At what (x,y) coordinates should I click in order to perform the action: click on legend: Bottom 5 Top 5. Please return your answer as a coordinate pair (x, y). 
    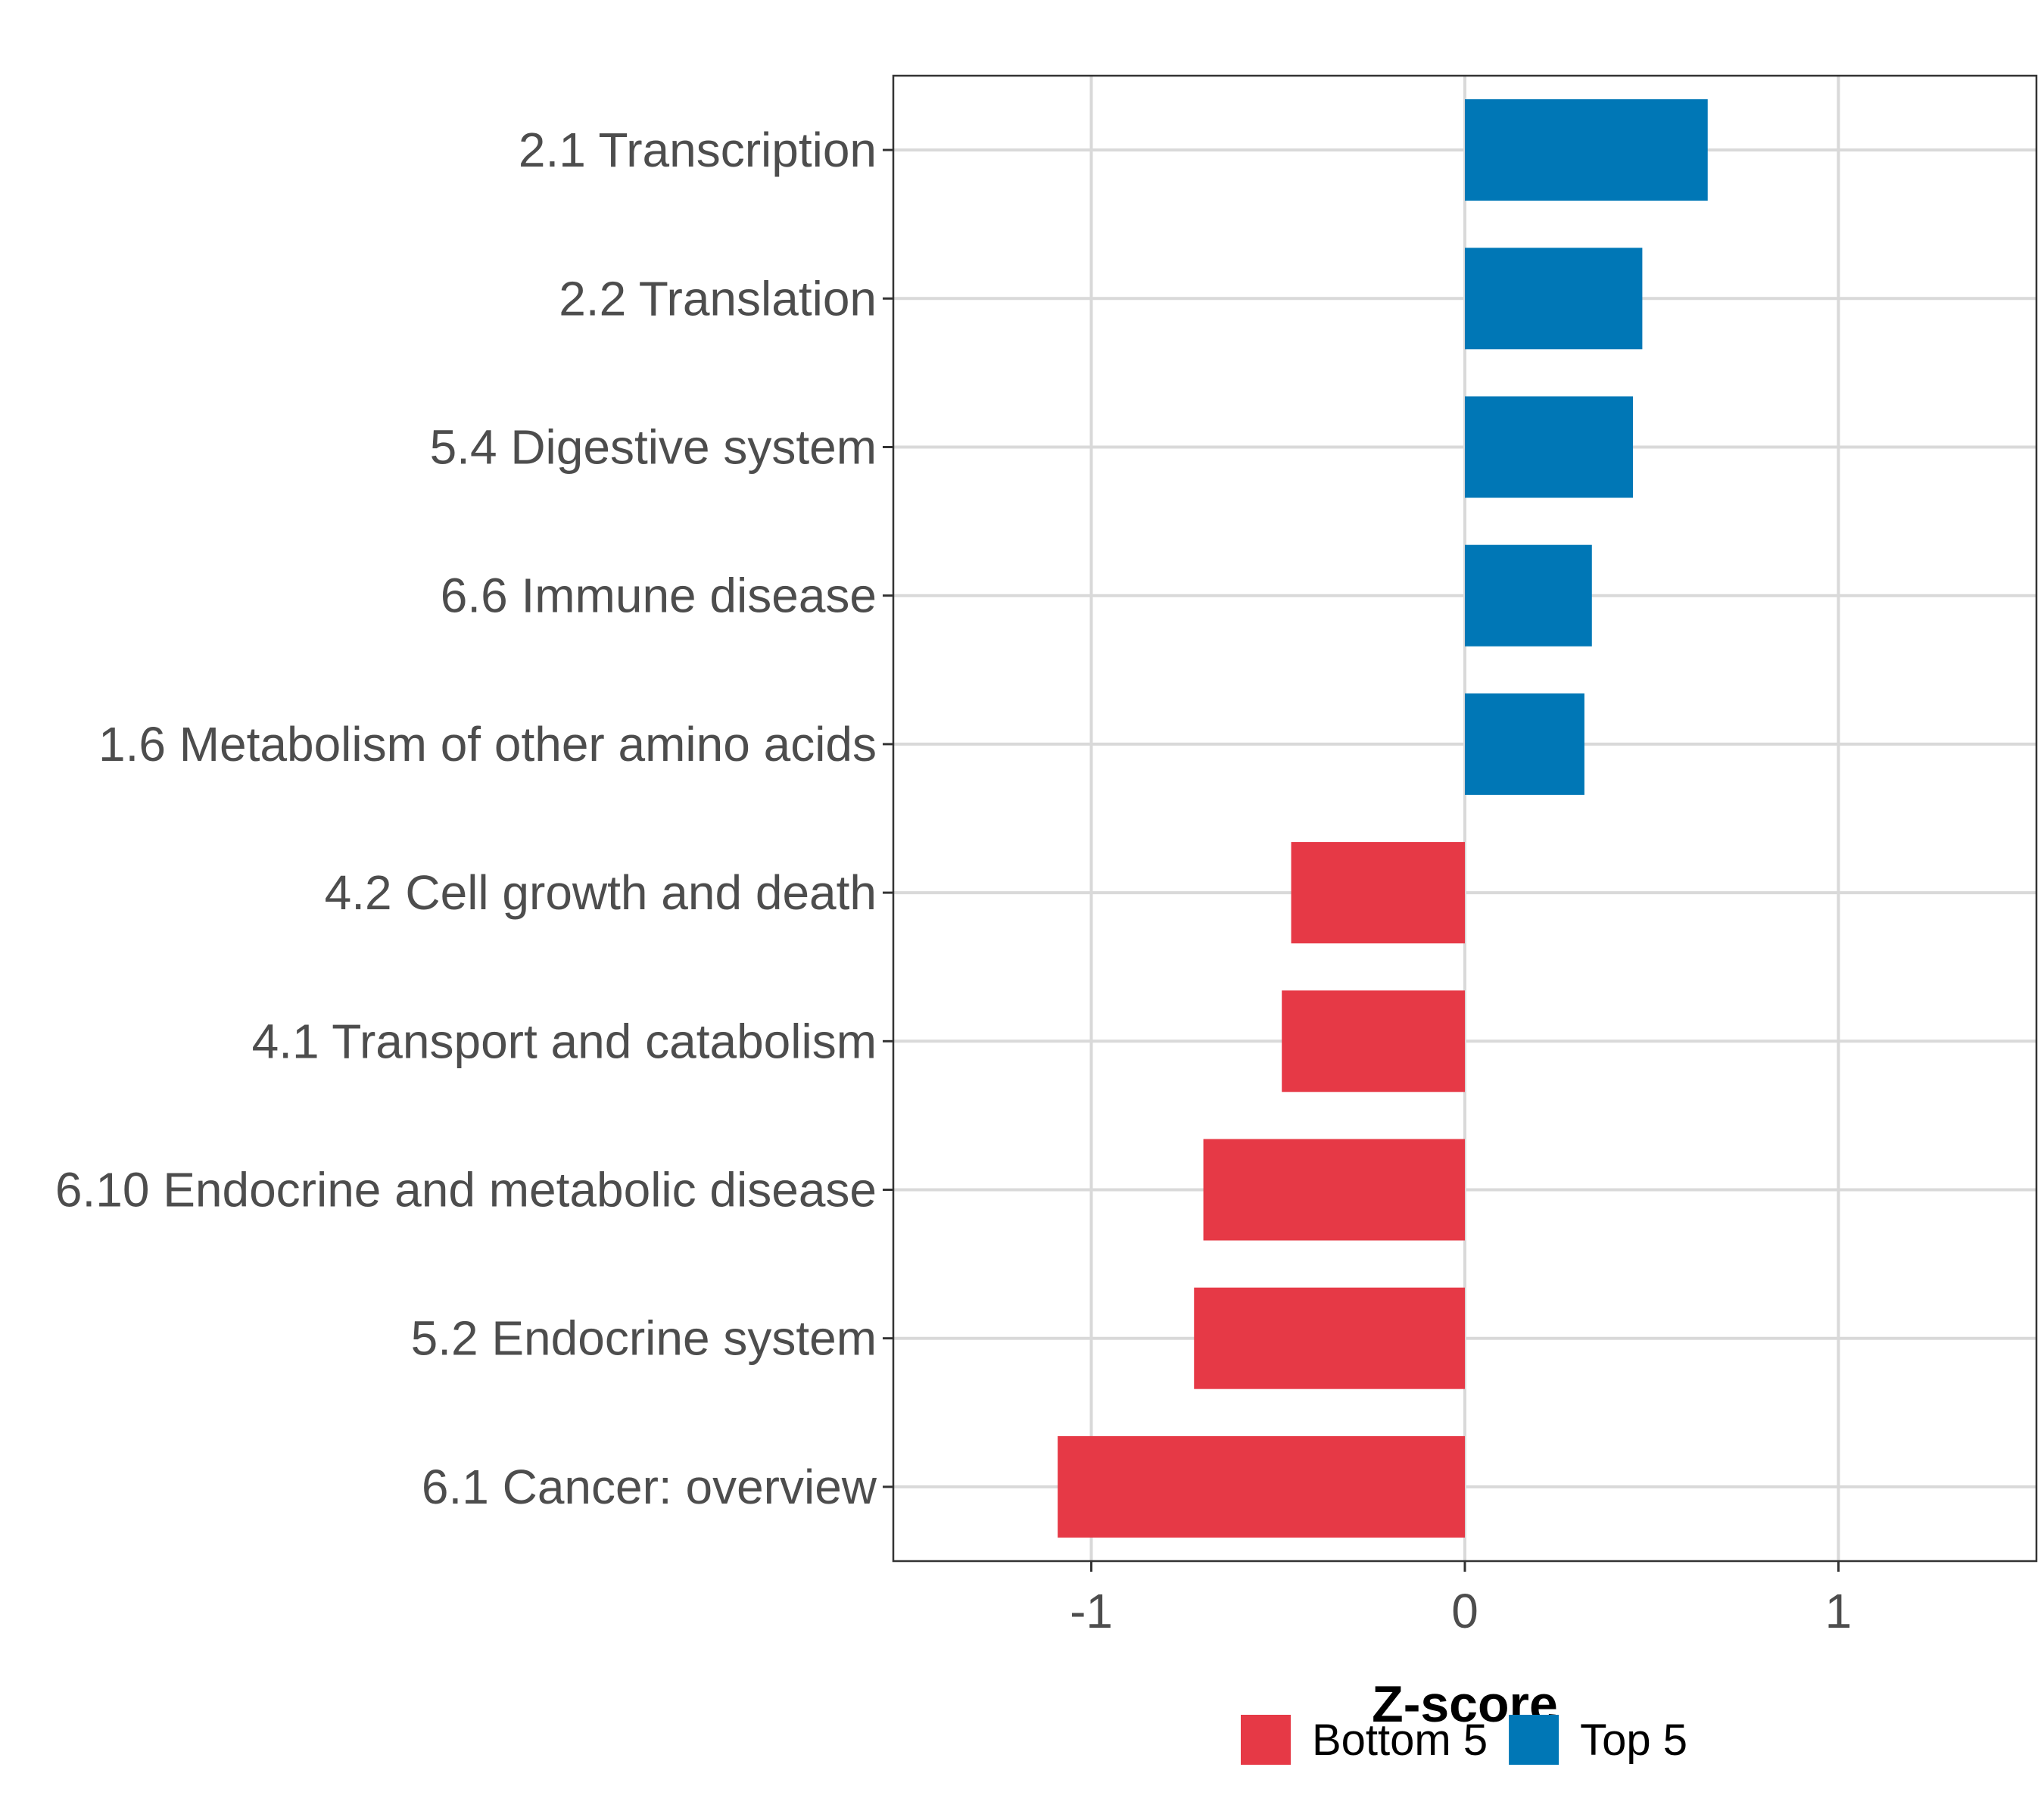
    Looking at the image, I should click on (1463, 1740).